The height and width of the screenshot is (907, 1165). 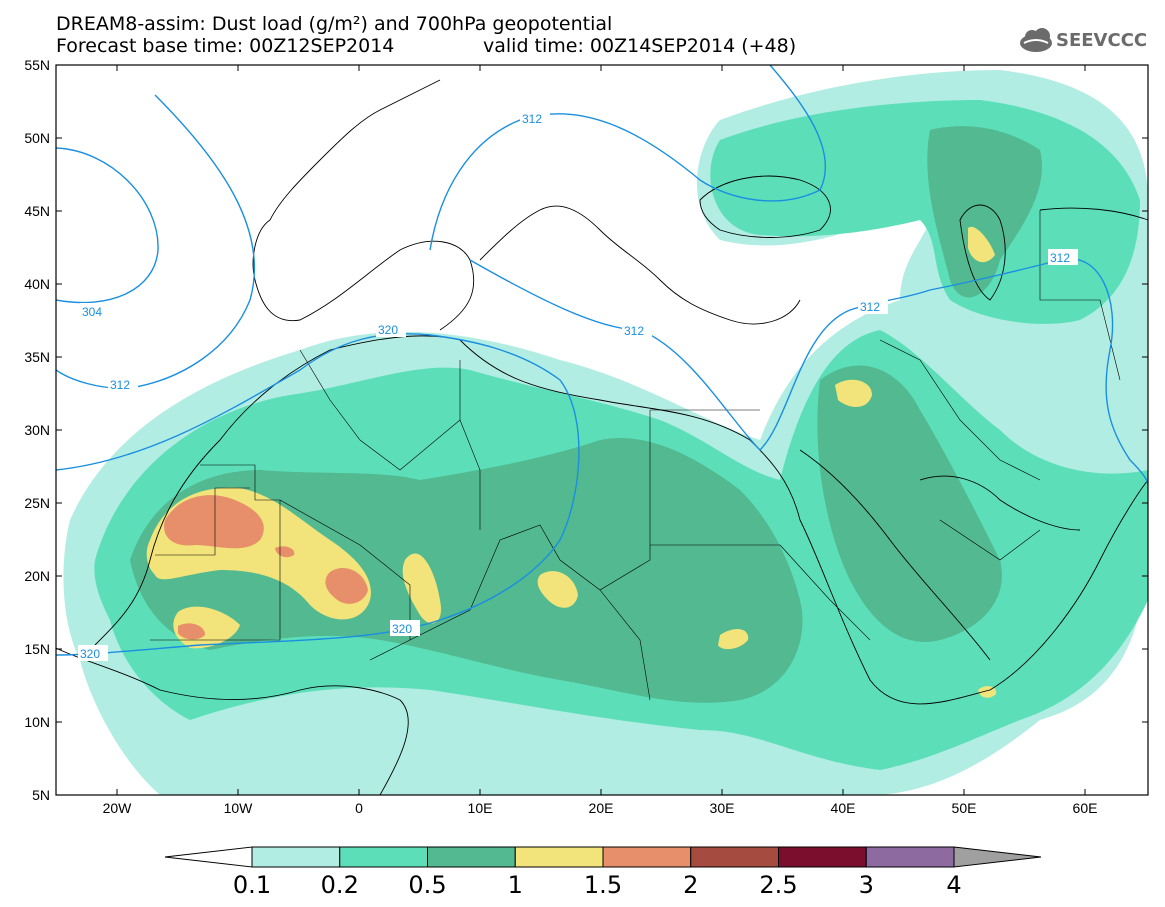 I want to click on lon-label: 30E, so click(x=722, y=808).